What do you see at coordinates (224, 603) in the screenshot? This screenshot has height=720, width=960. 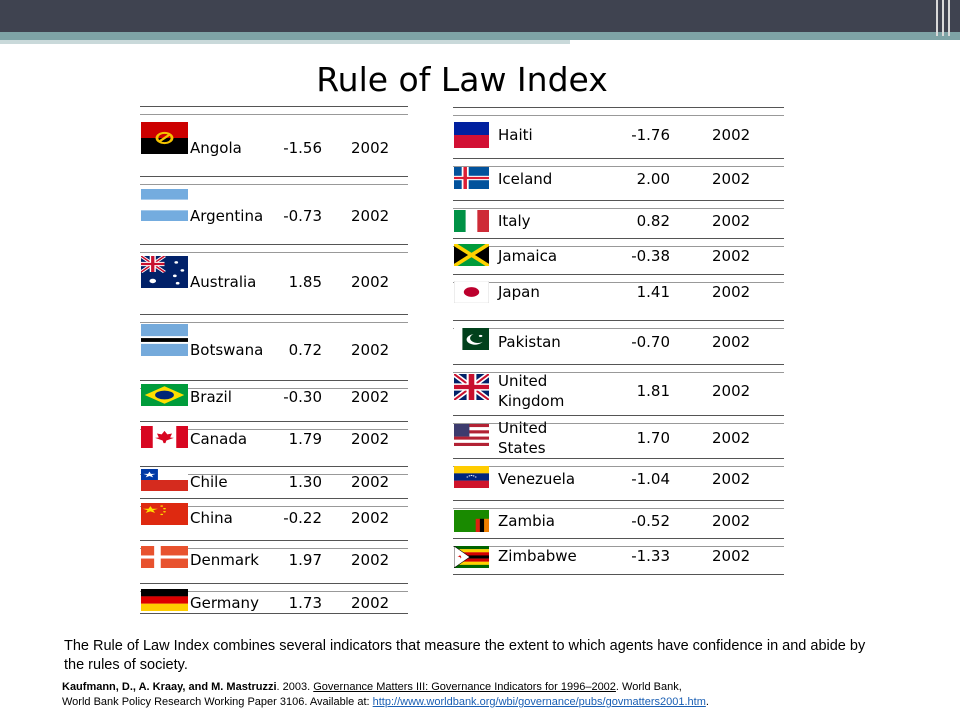 I see `country-name: Germany` at bounding box center [224, 603].